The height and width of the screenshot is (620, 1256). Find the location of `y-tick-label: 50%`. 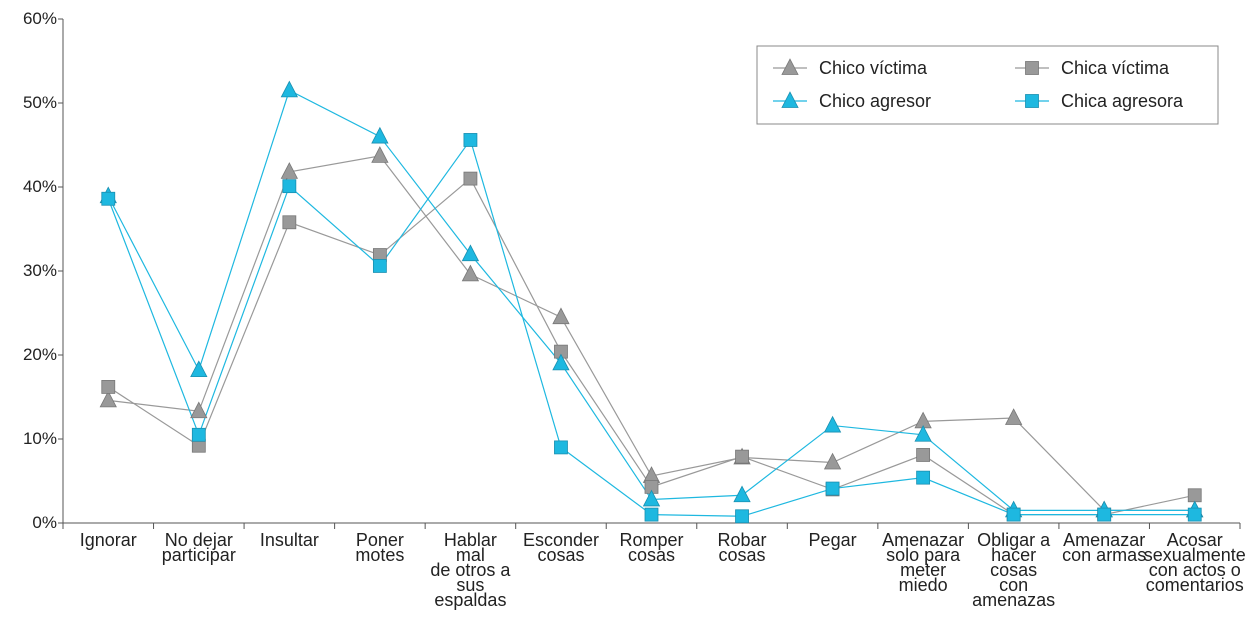

y-tick-label: 50% is located at coordinates (40, 102).